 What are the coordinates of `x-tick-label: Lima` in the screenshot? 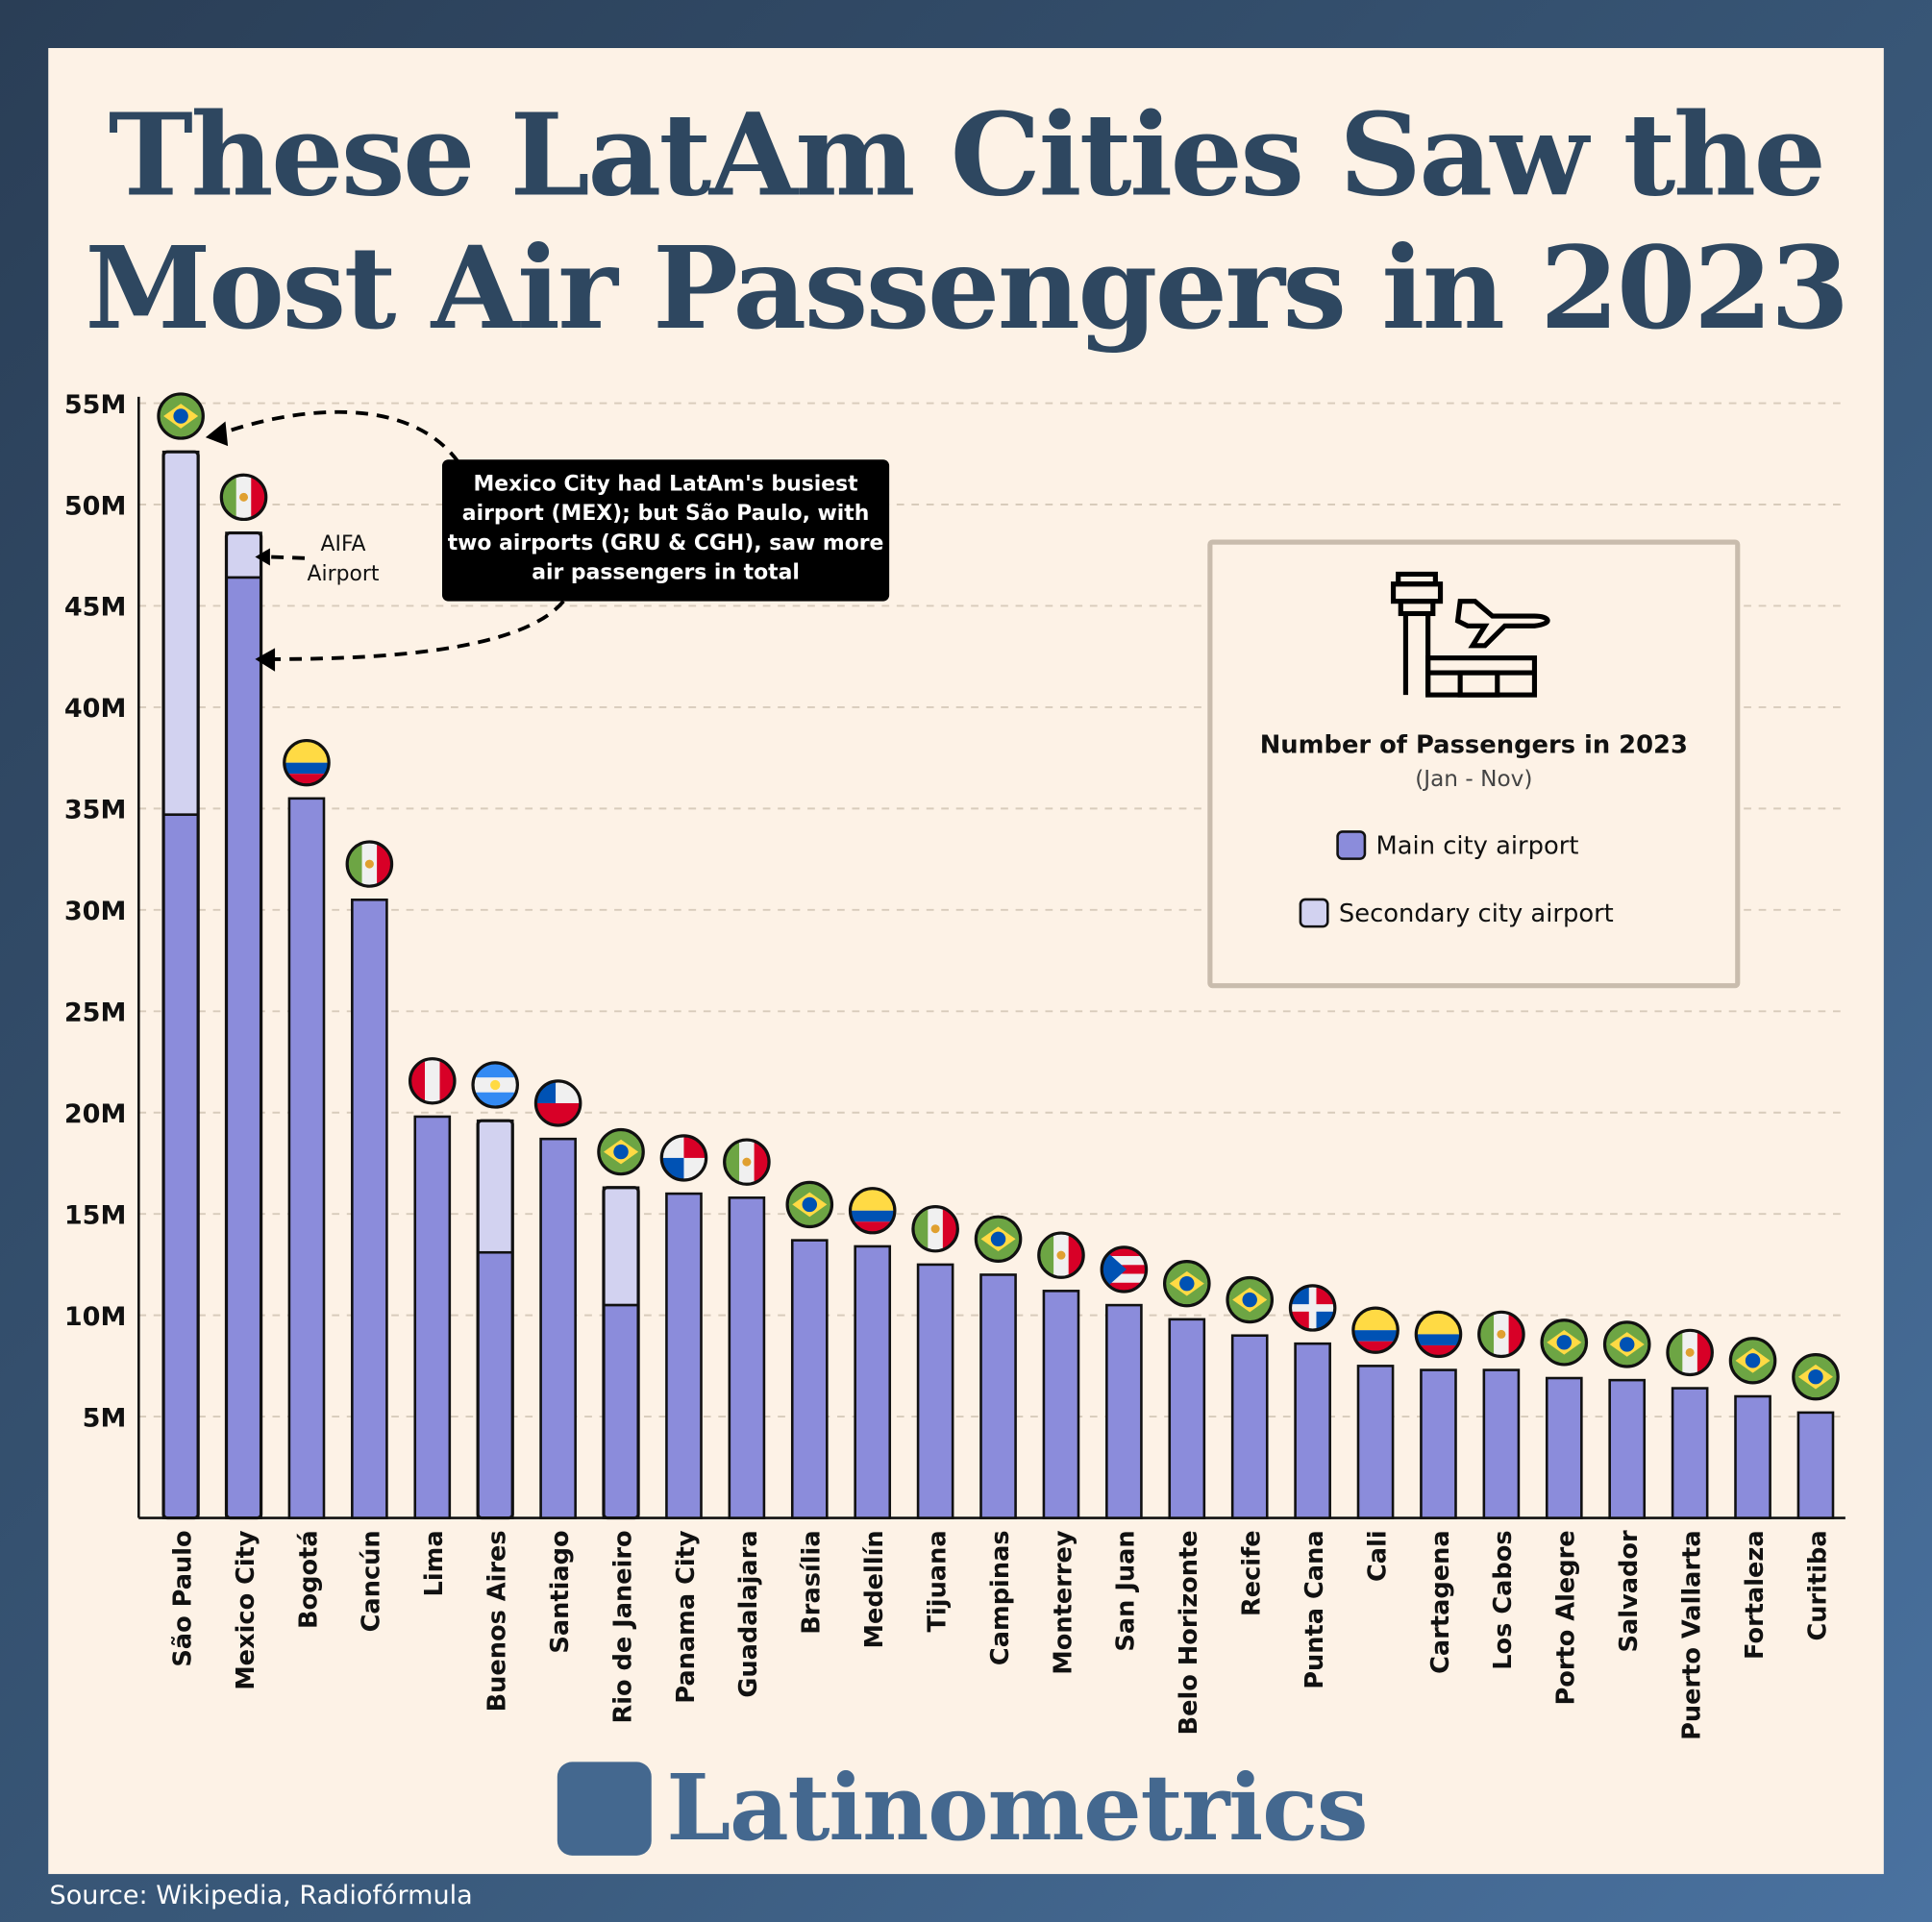 It's located at (434, 1563).